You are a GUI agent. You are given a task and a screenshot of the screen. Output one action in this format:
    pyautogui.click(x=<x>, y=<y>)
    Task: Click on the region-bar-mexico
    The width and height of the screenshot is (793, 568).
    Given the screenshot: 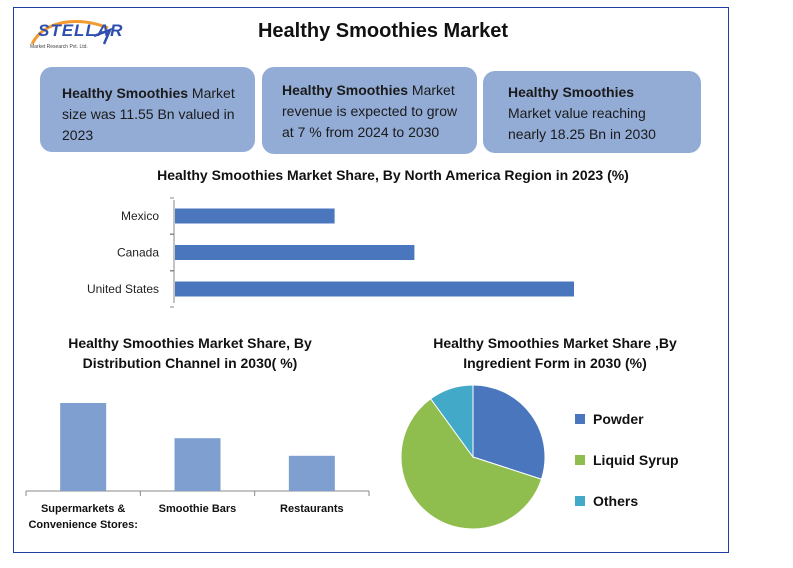 What is the action you would take?
    pyautogui.click(x=255, y=216)
    